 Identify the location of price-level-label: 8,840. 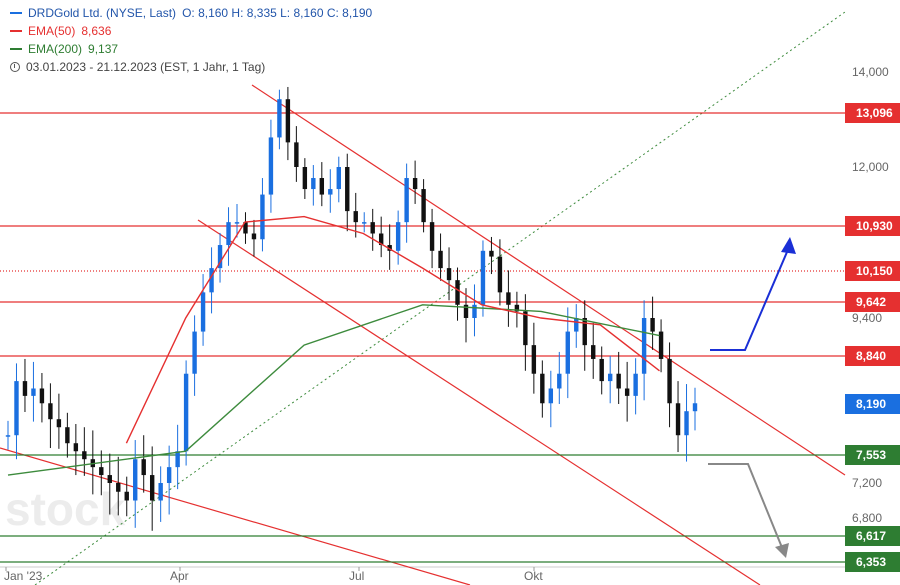
(871, 356).